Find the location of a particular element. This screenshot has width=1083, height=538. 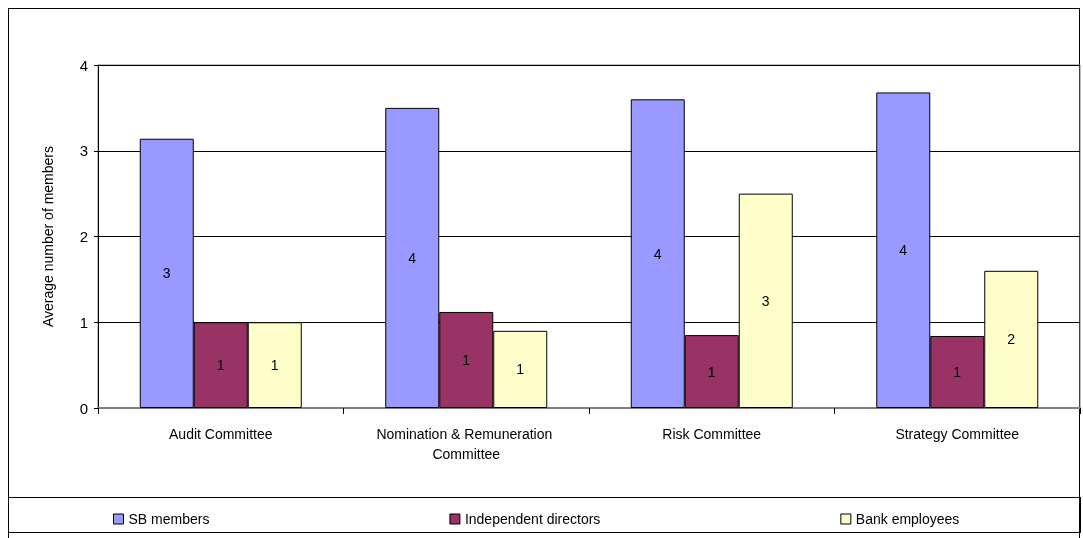

y-tick-label: 1 is located at coordinates (83, 322).